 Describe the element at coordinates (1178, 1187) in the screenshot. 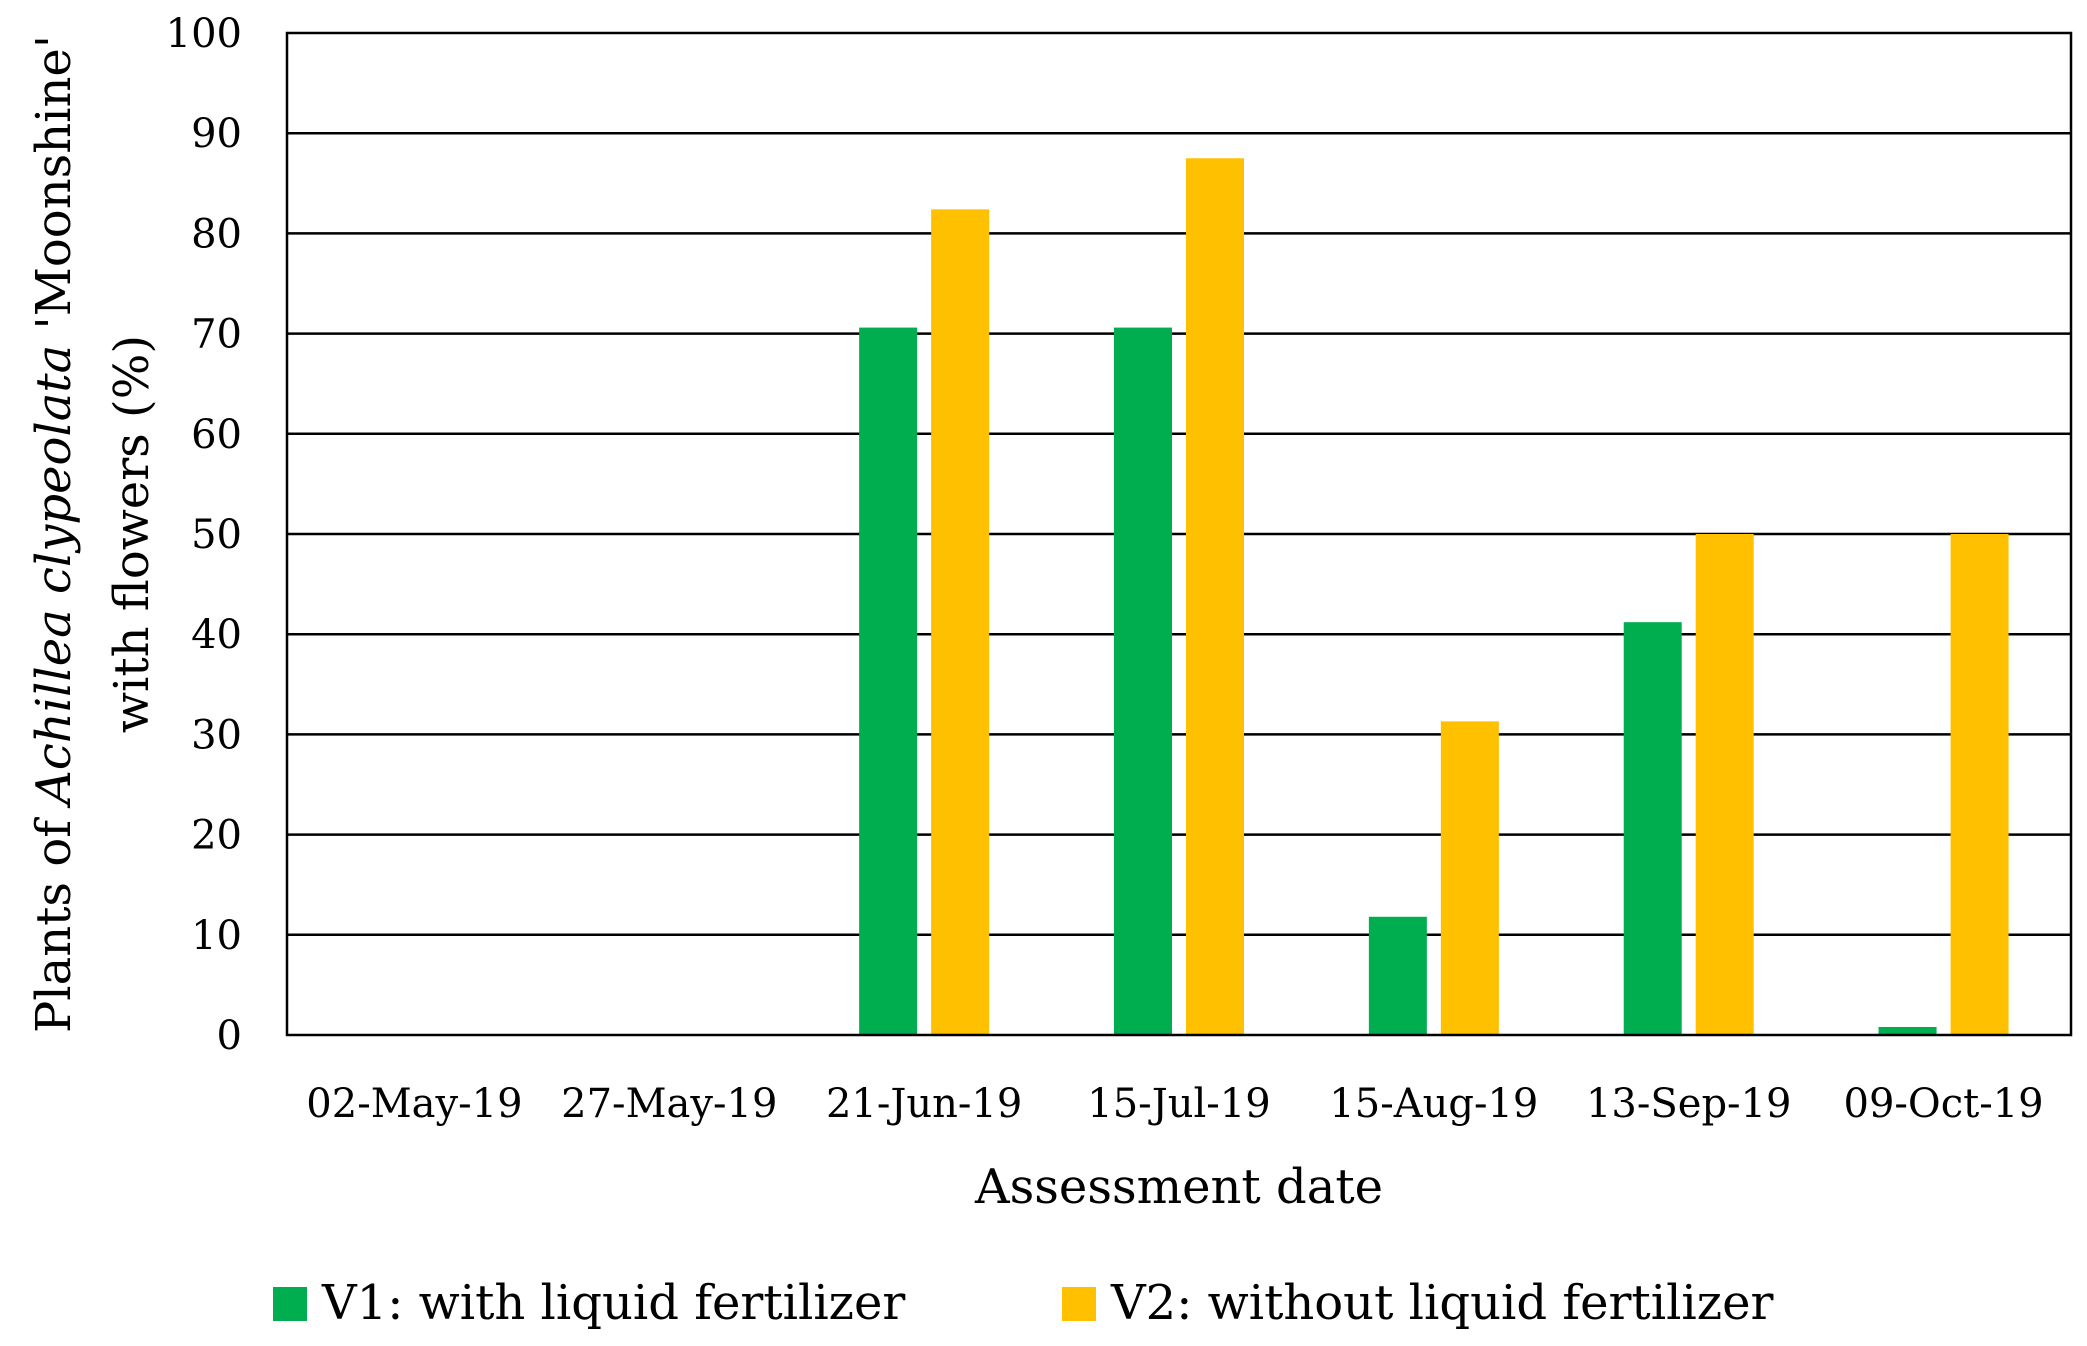

I see `x-axis-title: Assessment date` at that location.